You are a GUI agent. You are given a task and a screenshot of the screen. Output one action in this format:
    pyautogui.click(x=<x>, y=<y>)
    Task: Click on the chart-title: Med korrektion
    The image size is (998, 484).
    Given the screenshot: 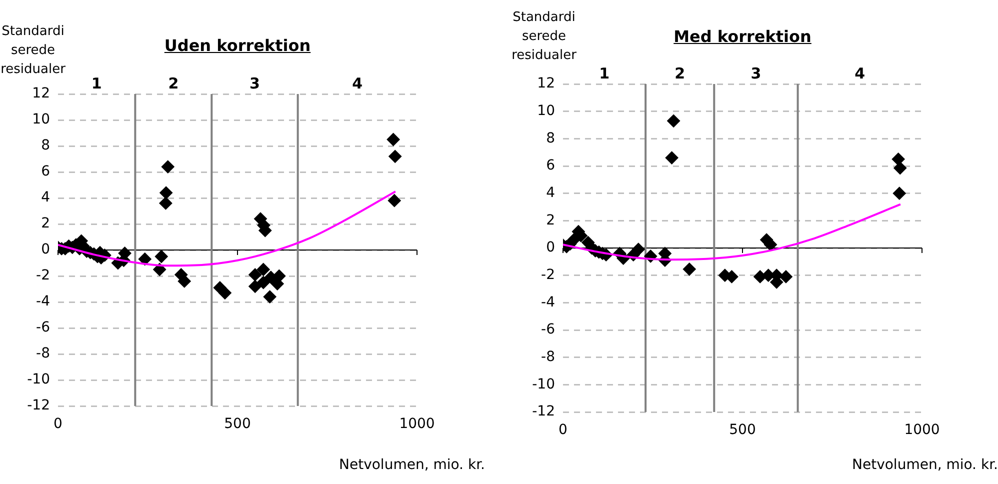 What is the action you would take?
    pyautogui.click(x=743, y=36)
    